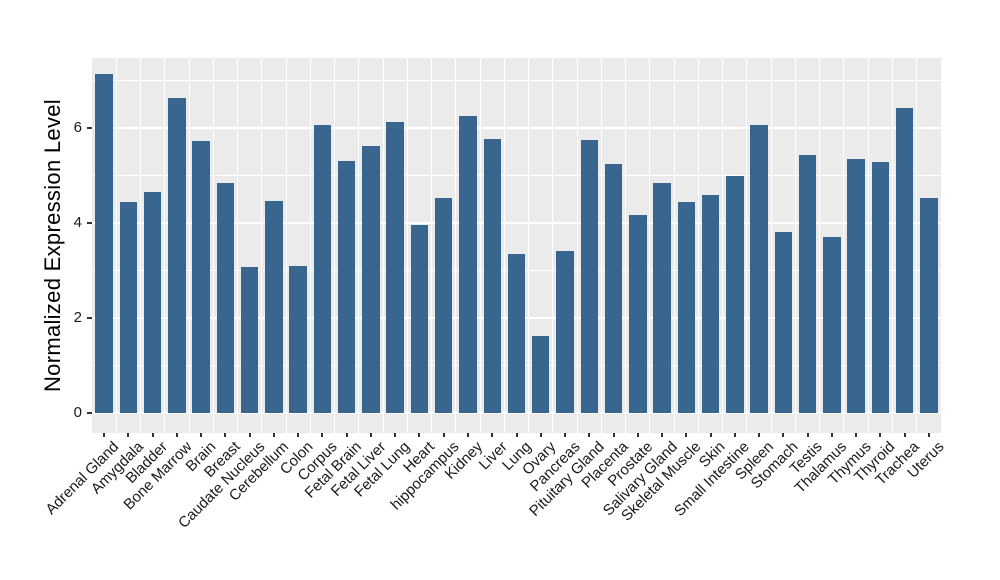 This screenshot has width=1000, height=580. Describe the element at coordinates (176, 435) in the screenshot. I see `x-tick-mark-bone-marrow` at that location.